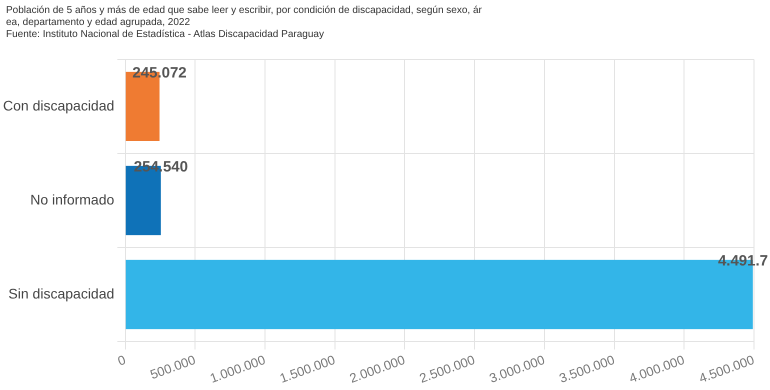 This screenshot has width=770, height=390. What do you see at coordinates (58, 105) in the screenshot?
I see `y-tick-label: Con discapacidad` at bounding box center [58, 105].